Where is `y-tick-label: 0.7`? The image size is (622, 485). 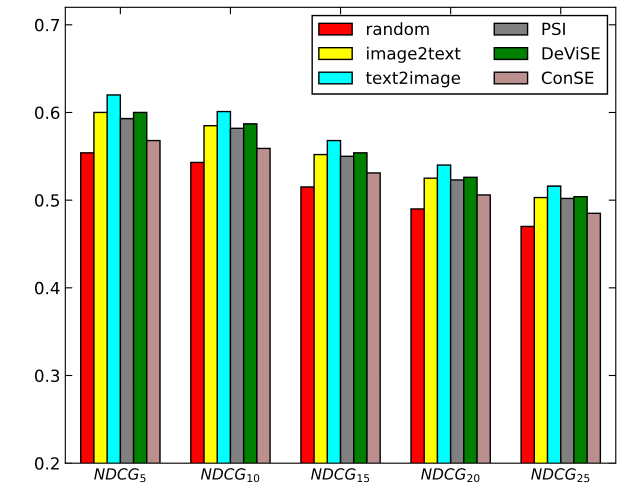 y-tick-label: 0.7 is located at coordinates (47, 25).